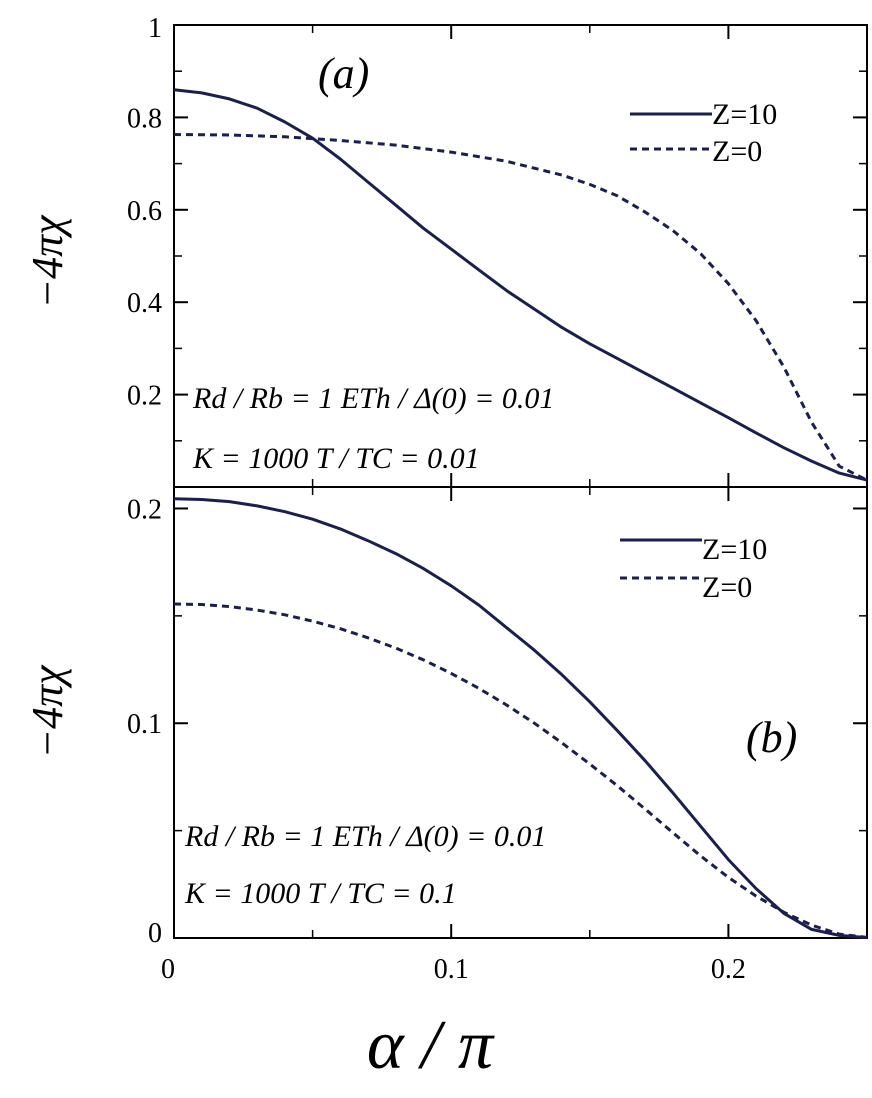 The width and height of the screenshot is (872, 1098). What do you see at coordinates (737, 151) in the screenshot?
I see `legend-label-z0-a: Z=0` at bounding box center [737, 151].